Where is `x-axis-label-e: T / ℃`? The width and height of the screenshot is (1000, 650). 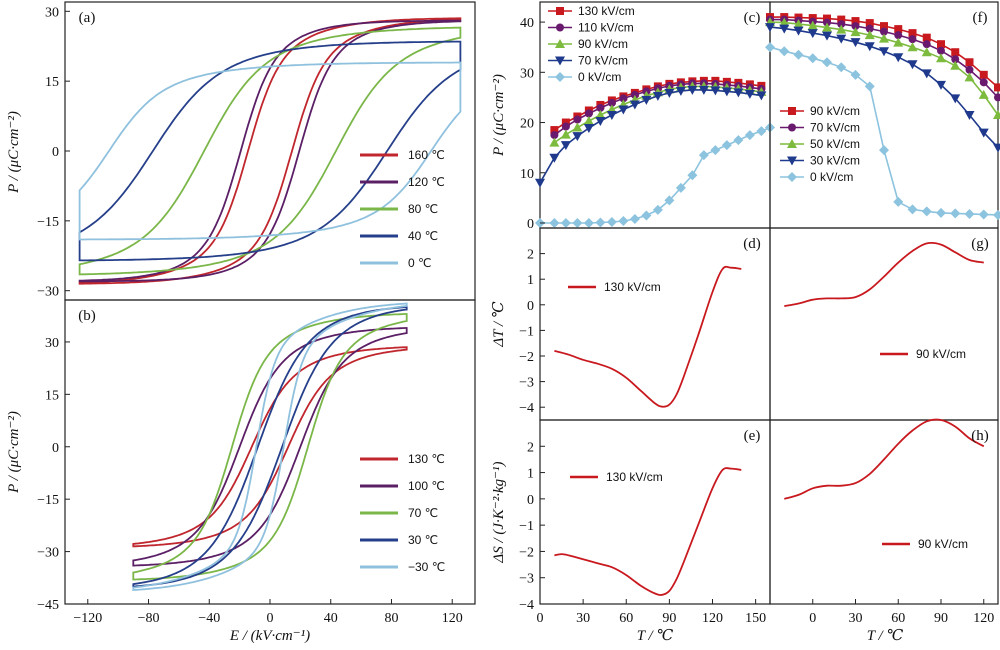
x-axis-label-e: T / ℃ is located at coordinates (655, 636).